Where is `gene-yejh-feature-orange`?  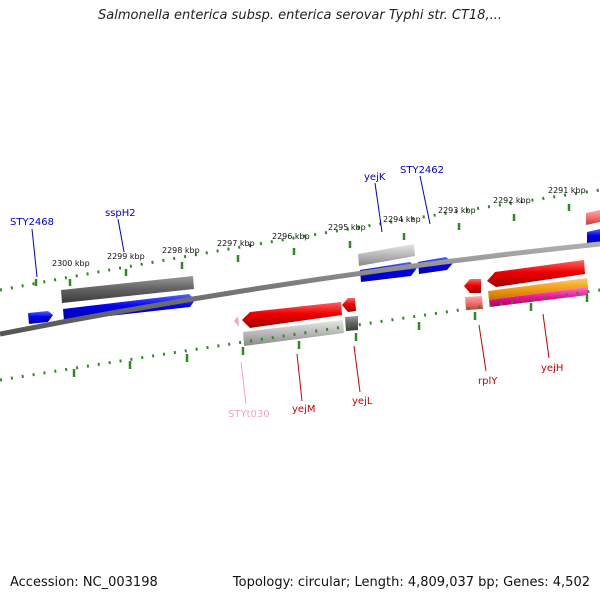 gene-yejh-feature-orange is located at coordinates (538, 289).